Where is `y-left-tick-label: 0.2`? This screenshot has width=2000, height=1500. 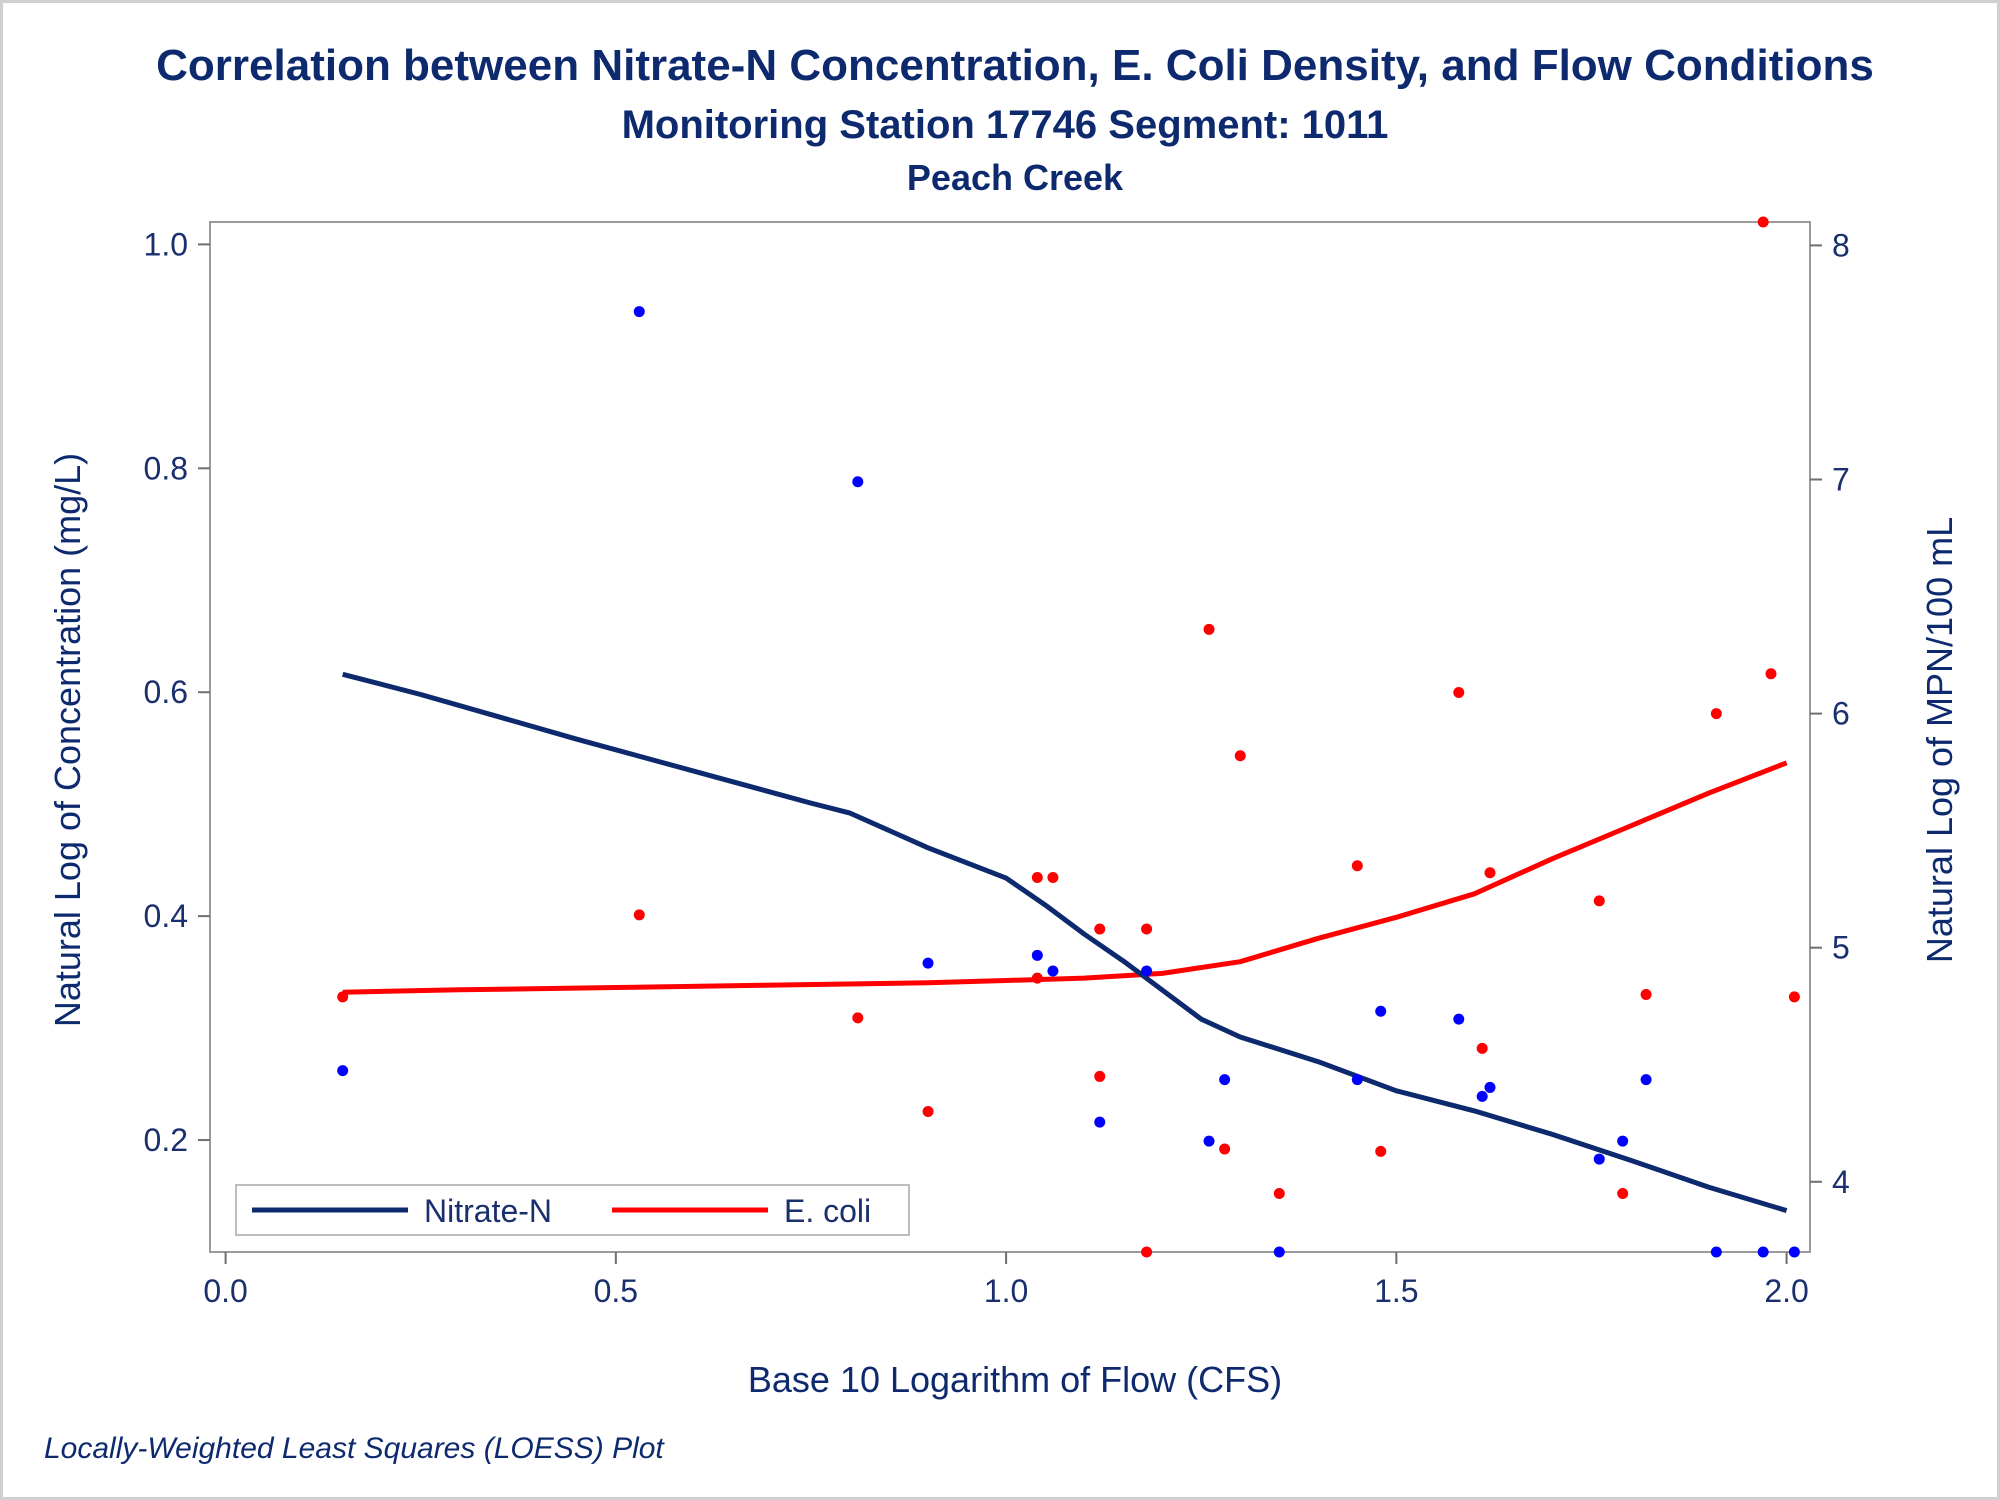
y-left-tick-label: 0.2 is located at coordinates (166, 1140).